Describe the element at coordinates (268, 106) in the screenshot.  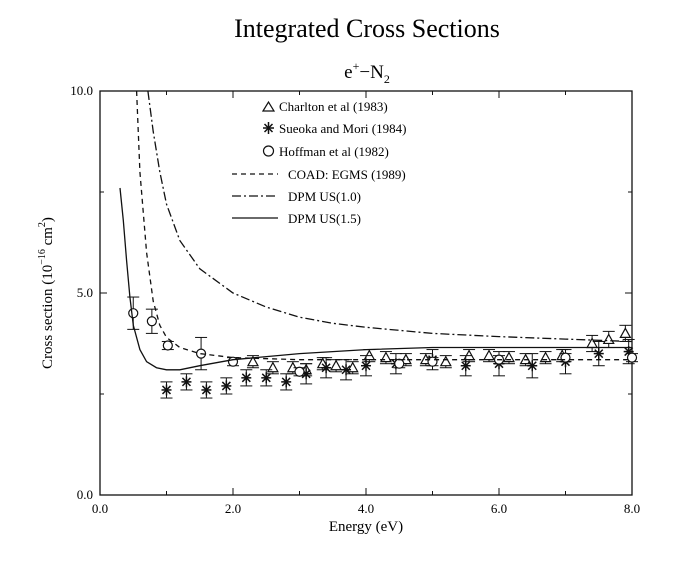
I see `legend-triangle-icon` at that location.